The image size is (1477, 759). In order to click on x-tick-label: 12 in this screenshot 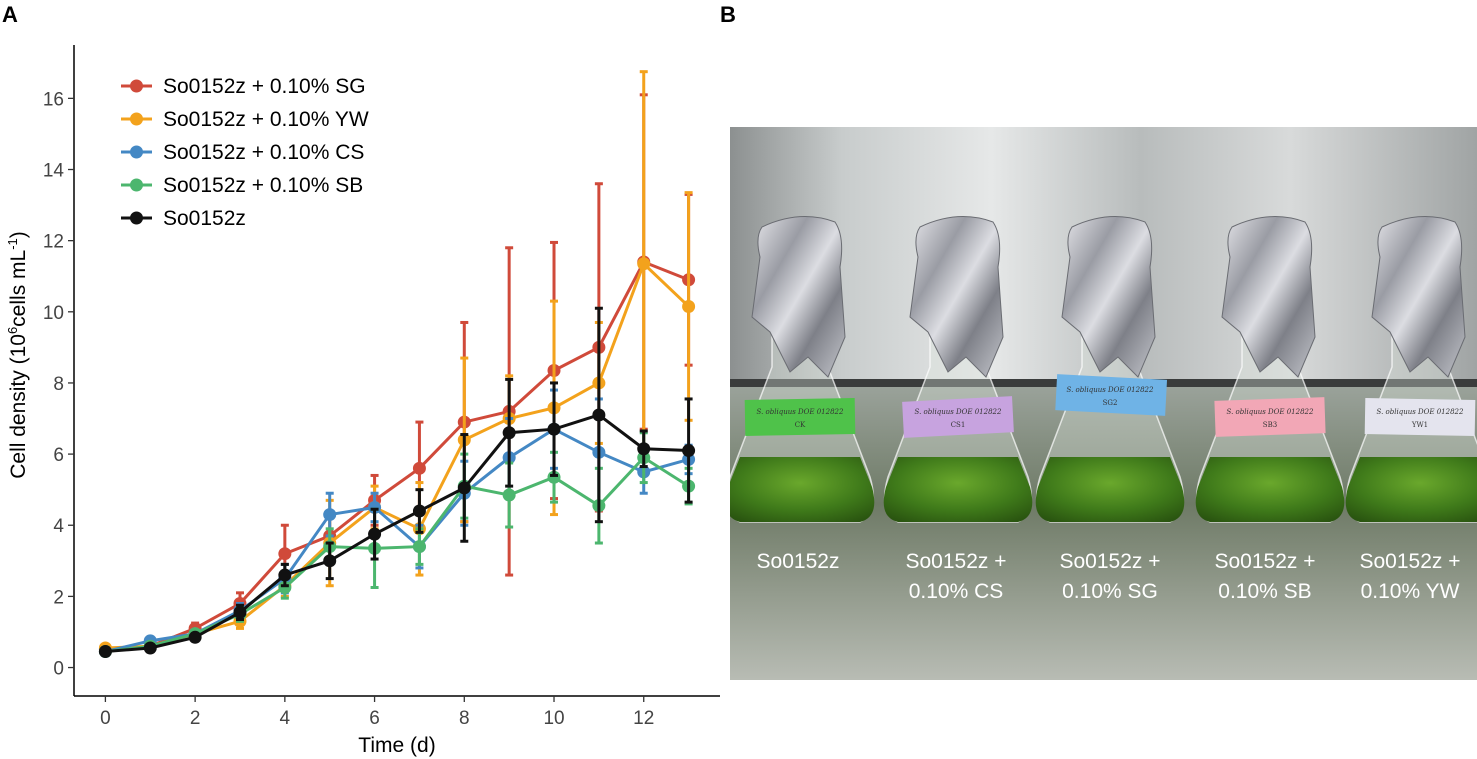, I will do `click(643, 718)`.